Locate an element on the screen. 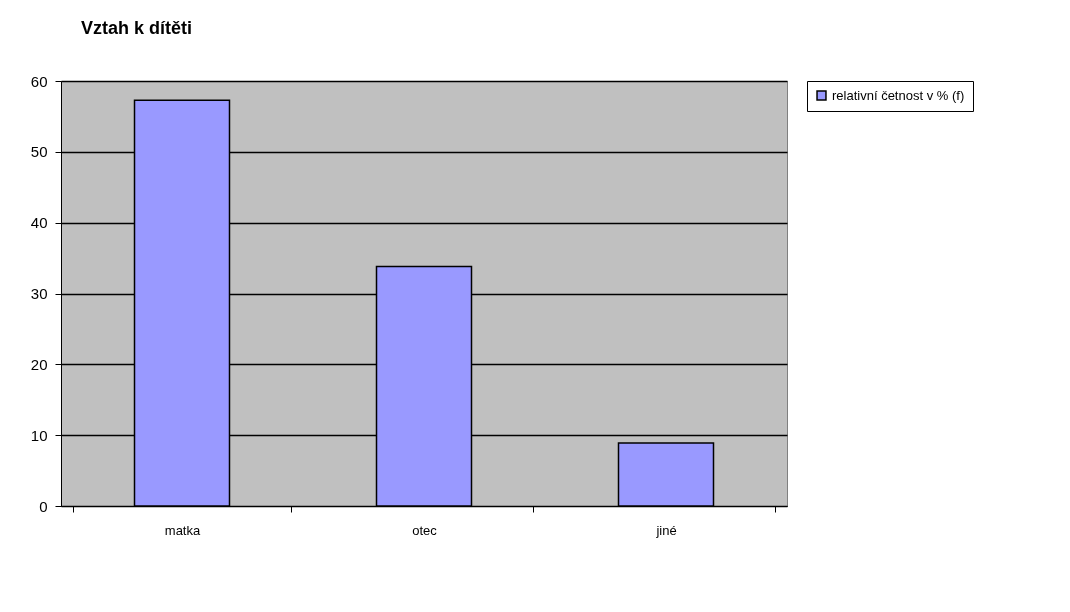 The width and height of the screenshot is (1070, 612). x-tick-label: matka is located at coordinates (182, 530).